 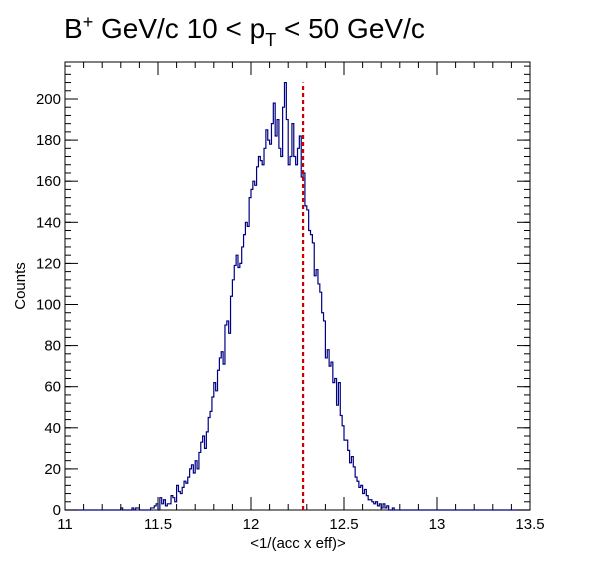 I want to click on x-tick-label: 11, so click(x=65, y=524).